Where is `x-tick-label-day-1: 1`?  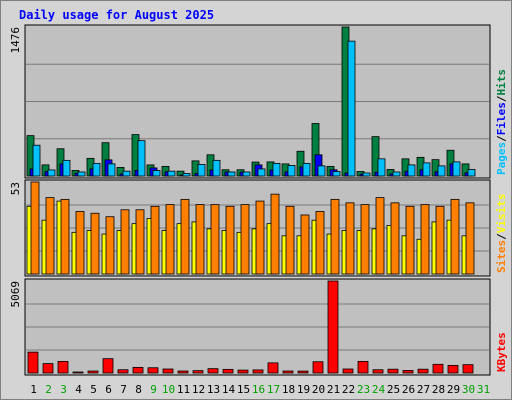 x-tick-label-day-1: 1 is located at coordinates (33, 389).